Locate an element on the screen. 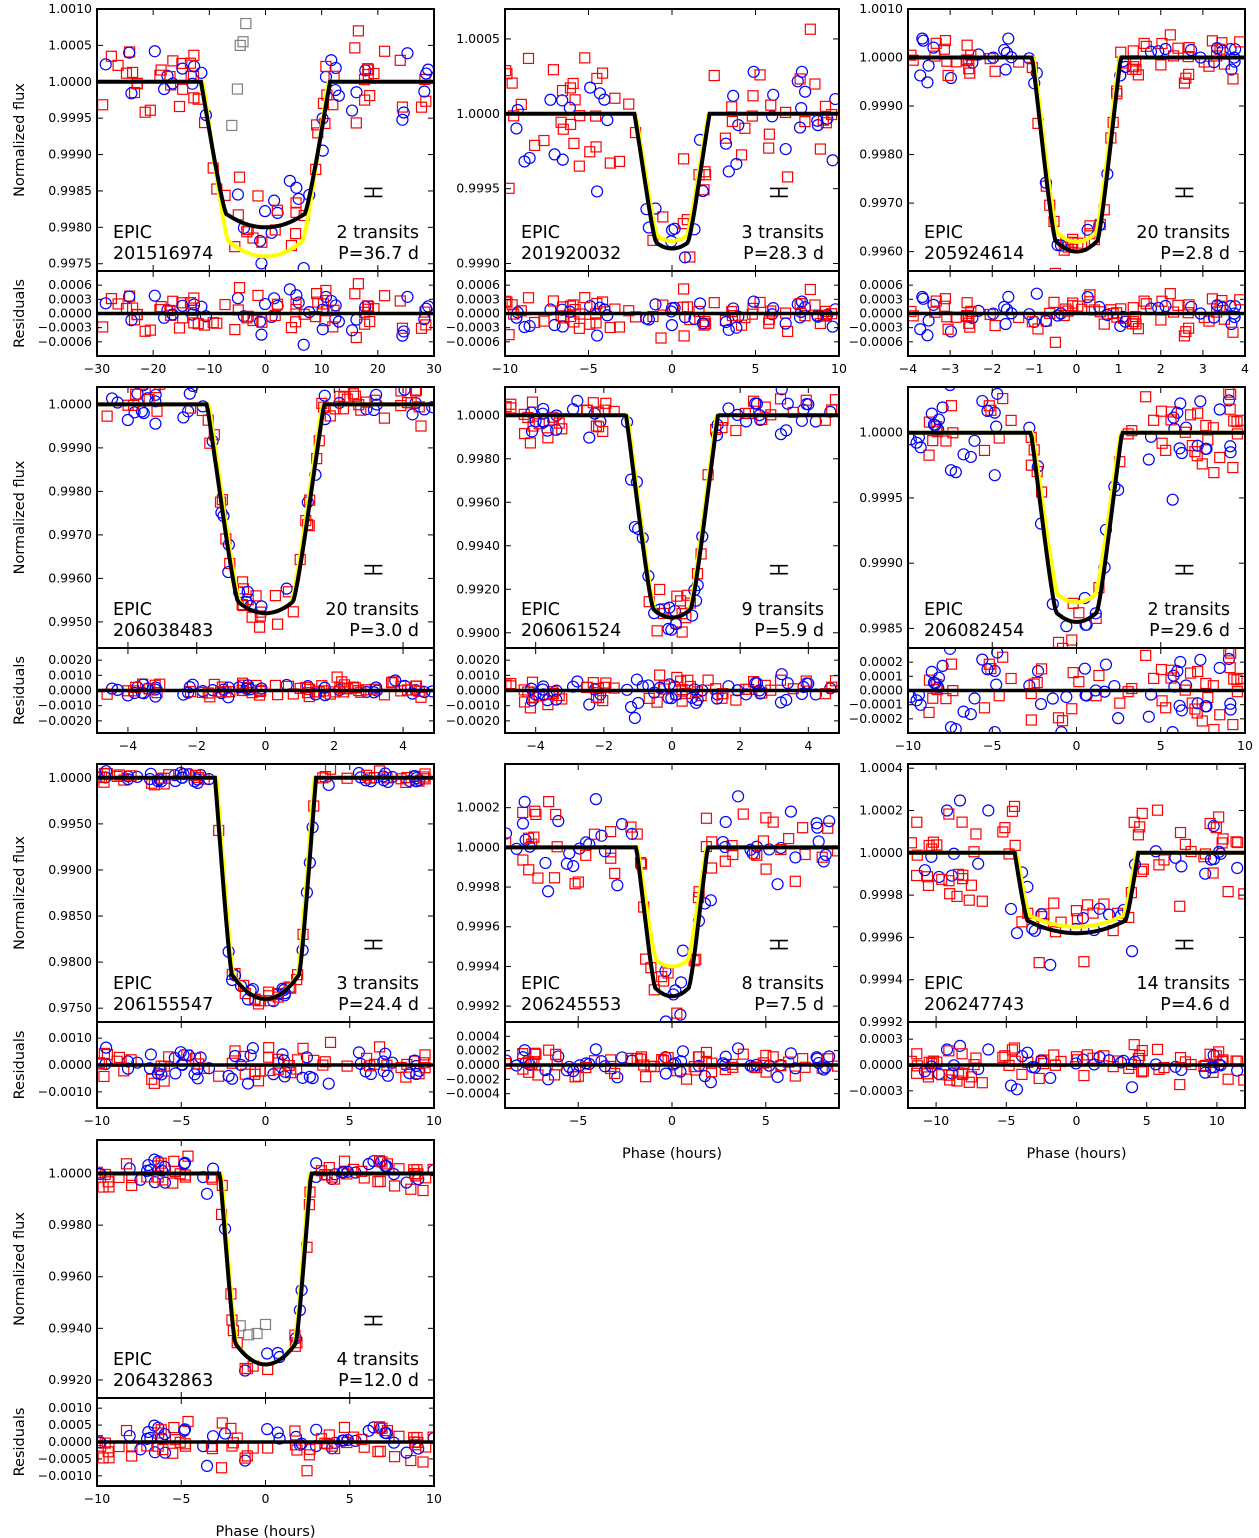 Image resolution: width=1259 pixels, height=1538 pixels. residual-tick-label: 0.0010 is located at coordinates (70, 1037).